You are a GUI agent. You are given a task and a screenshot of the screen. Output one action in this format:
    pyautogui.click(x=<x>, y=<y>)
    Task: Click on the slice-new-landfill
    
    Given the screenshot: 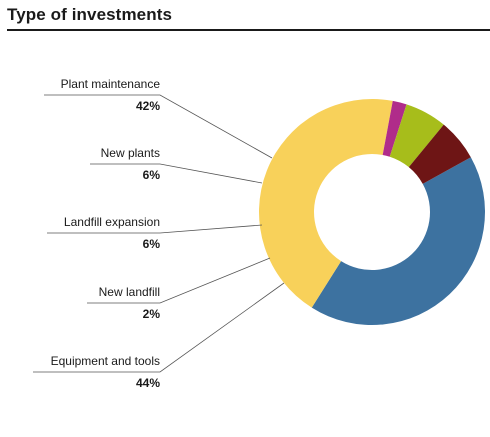 What is the action you would take?
    pyautogui.click(x=394, y=128)
    